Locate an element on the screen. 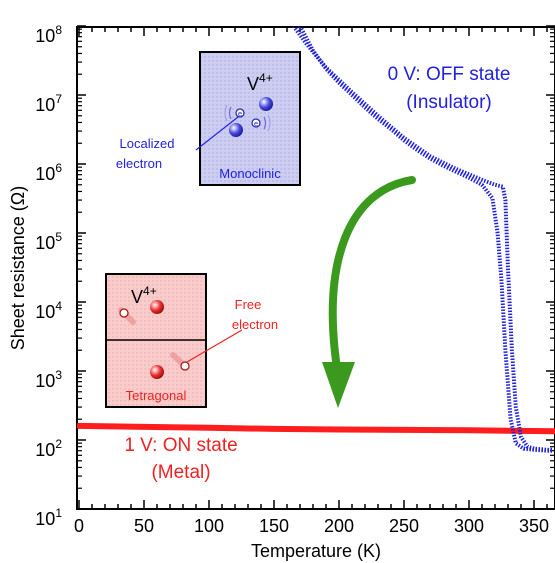 The image size is (555, 563). y-tick-label: 10⁶ is located at coordinates (48, 172).